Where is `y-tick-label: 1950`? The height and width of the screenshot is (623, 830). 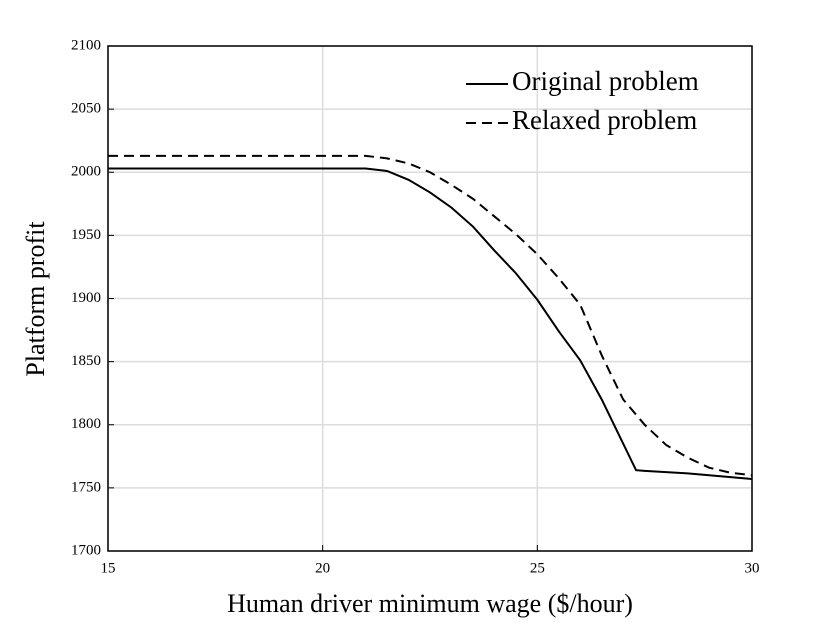
y-tick-label: 1950 is located at coordinates (86, 235).